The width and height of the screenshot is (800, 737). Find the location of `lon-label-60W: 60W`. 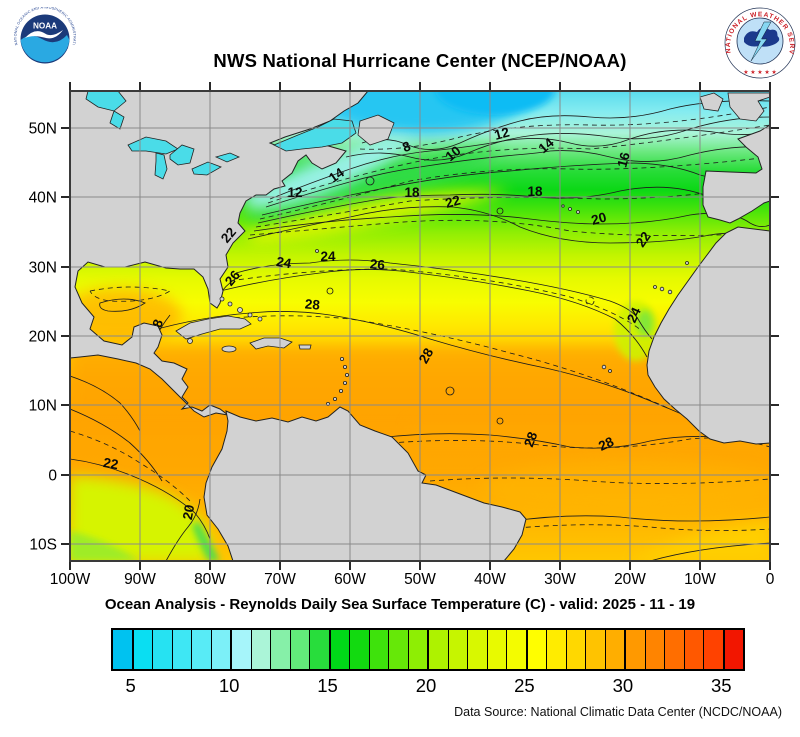

lon-label-60W: 60W is located at coordinates (350, 579).